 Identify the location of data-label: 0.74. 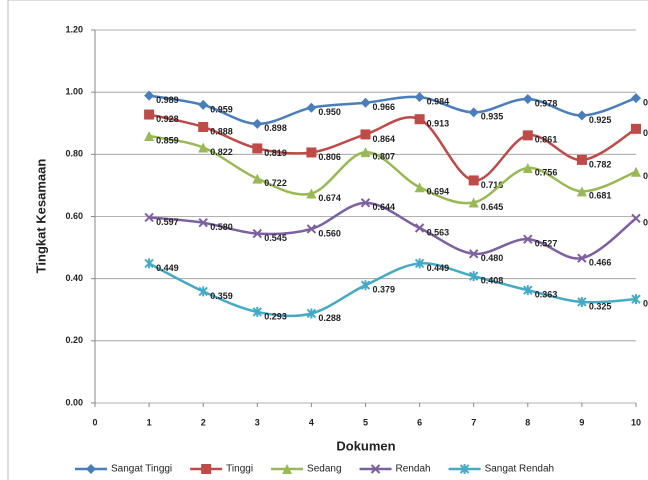
(645, 176).